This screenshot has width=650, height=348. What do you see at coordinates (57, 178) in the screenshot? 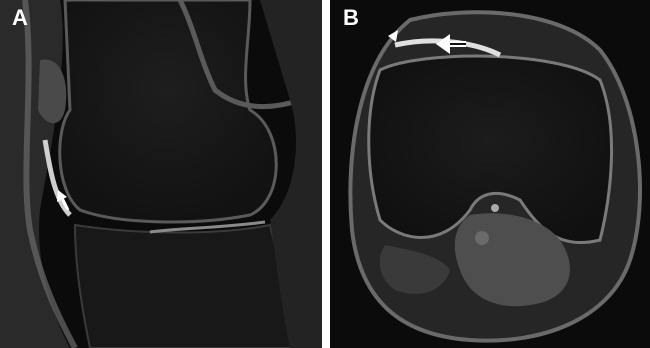
I see `bright-signal` at bounding box center [57, 178].